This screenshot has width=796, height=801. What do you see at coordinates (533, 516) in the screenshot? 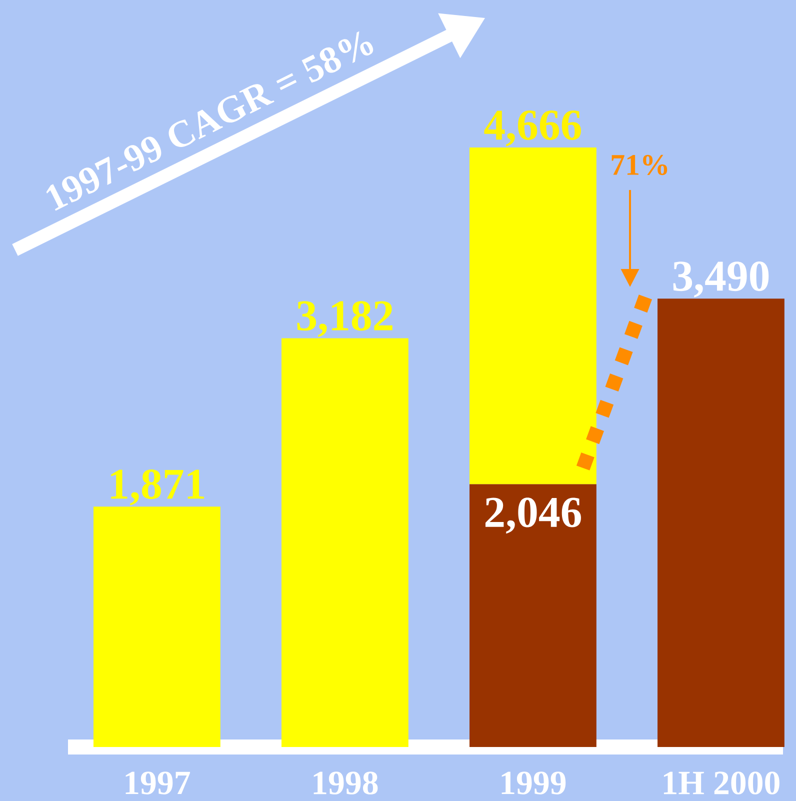
I see `data-label: 2,046` at bounding box center [533, 516].